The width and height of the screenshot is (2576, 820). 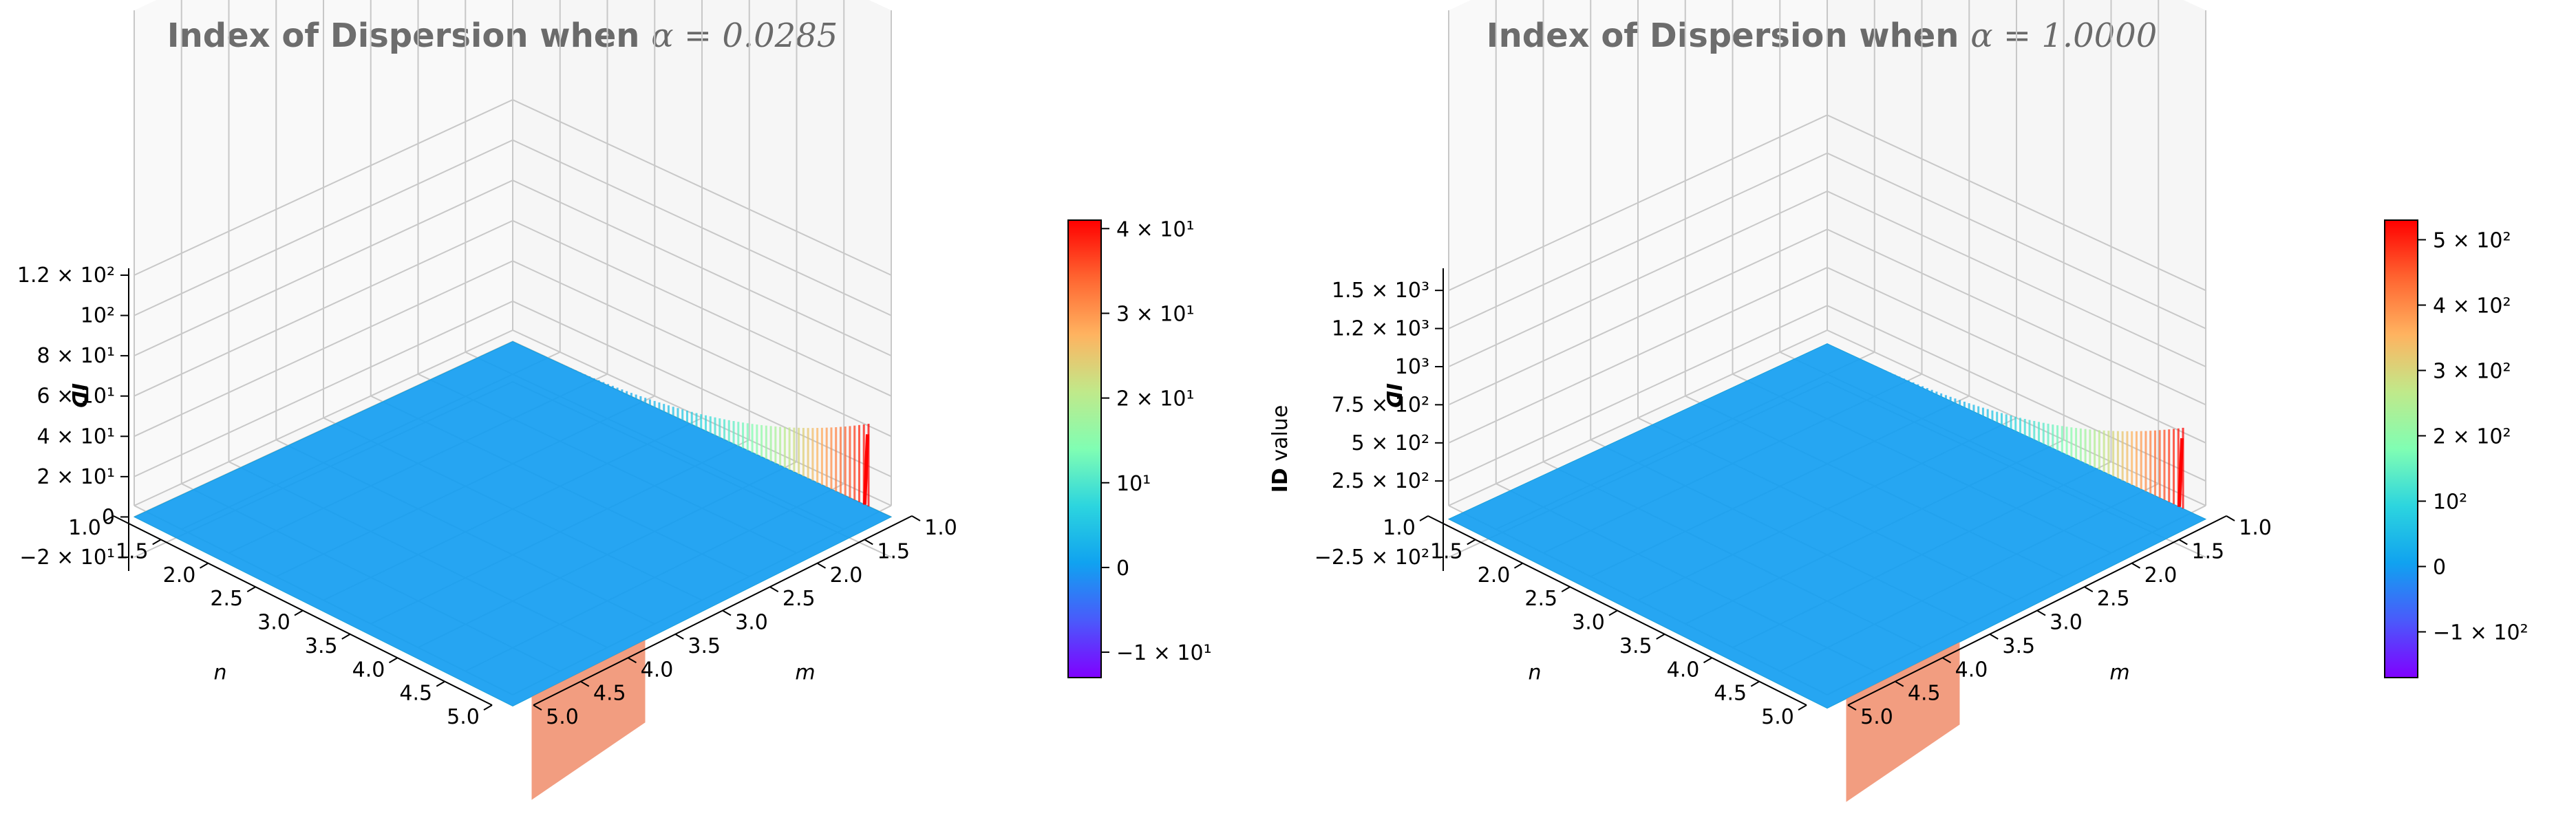 I want to click on colorbar-tick-label: 0, so click(x=1122, y=569).